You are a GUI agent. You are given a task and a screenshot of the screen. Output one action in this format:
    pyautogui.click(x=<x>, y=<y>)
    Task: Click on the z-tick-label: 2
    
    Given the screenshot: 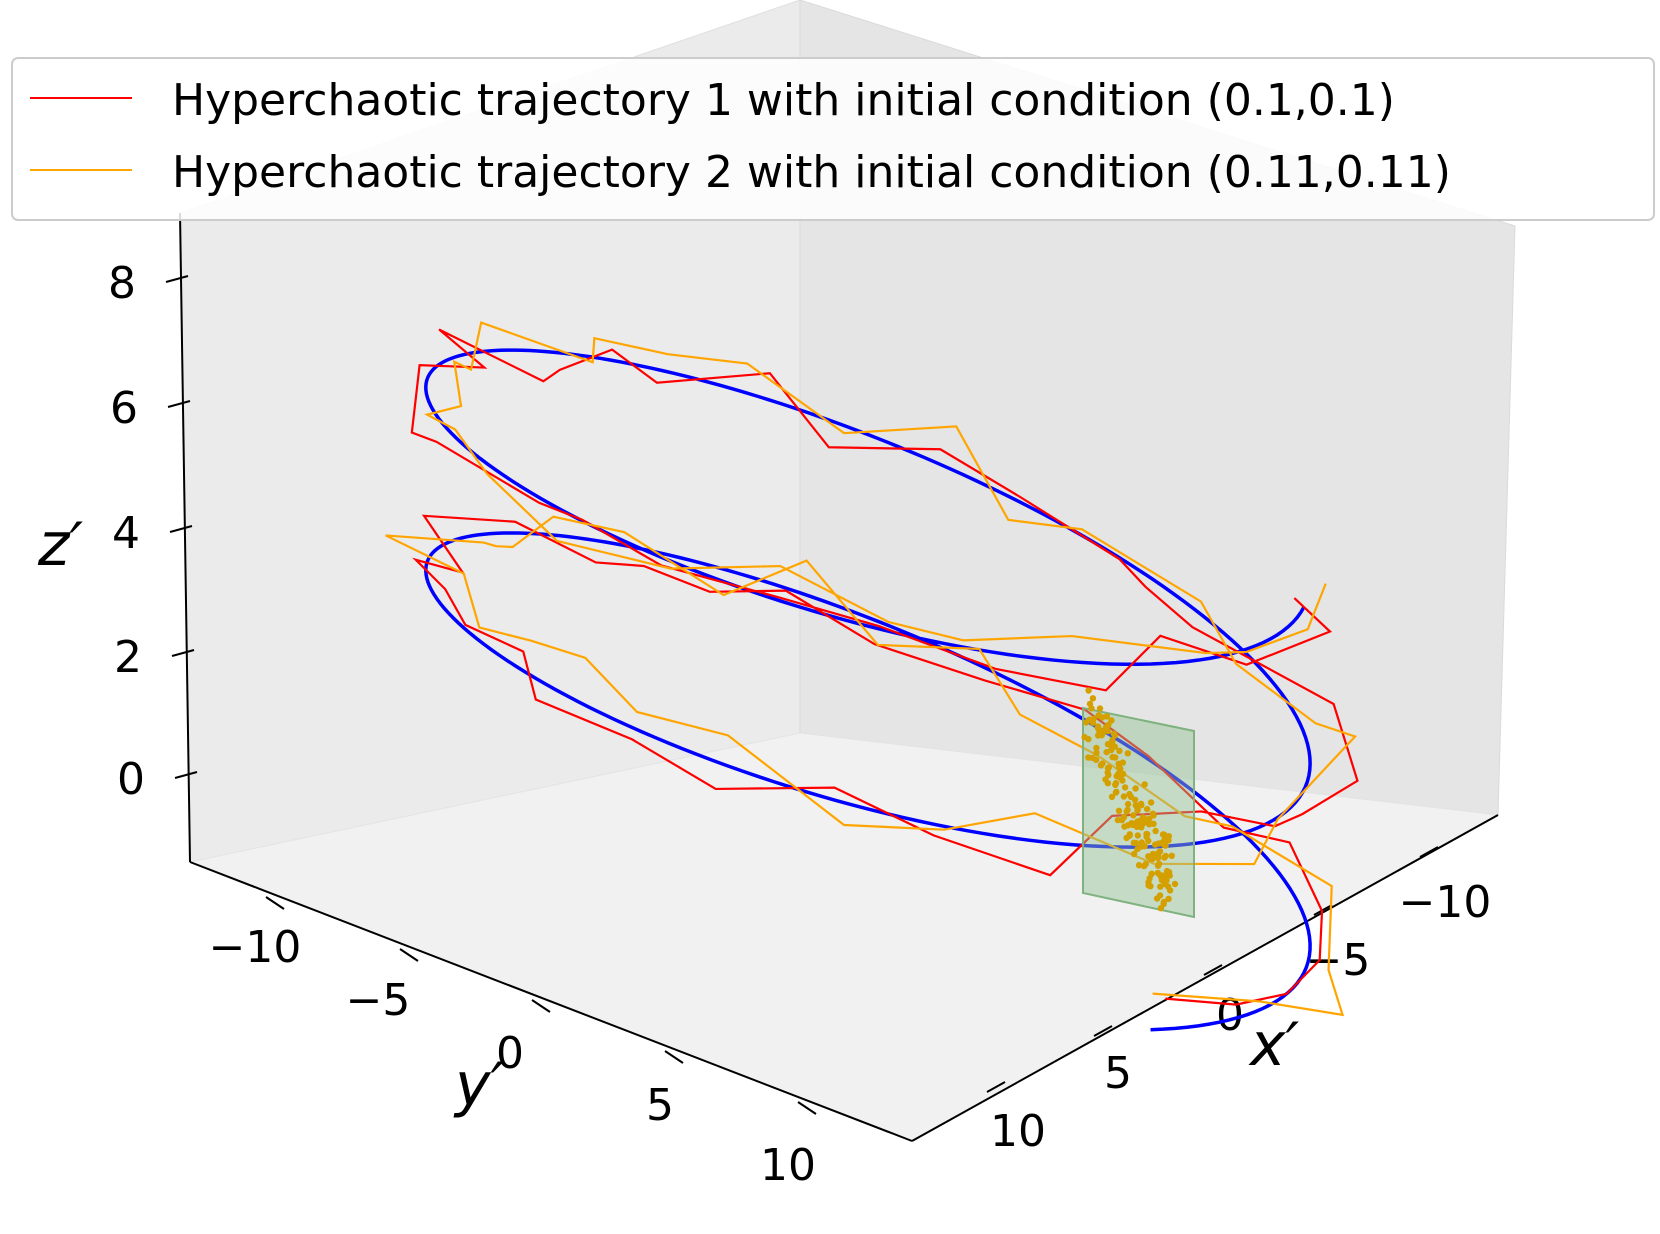 What is the action you would take?
    pyautogui.click(x=128, y=657)
    